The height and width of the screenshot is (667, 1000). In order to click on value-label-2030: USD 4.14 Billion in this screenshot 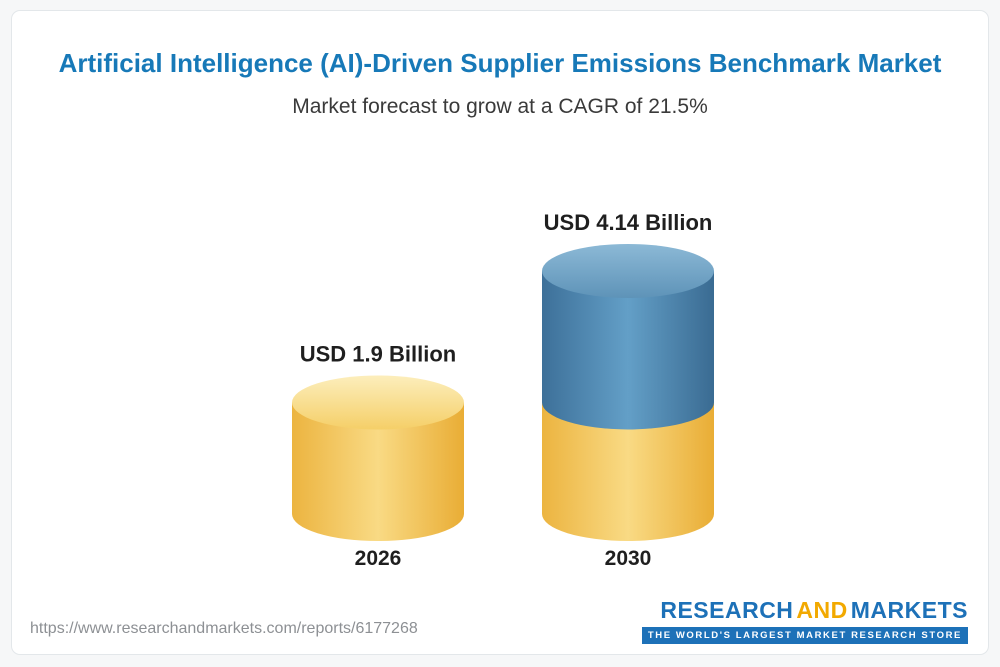, I will do `click(628, 222)`.